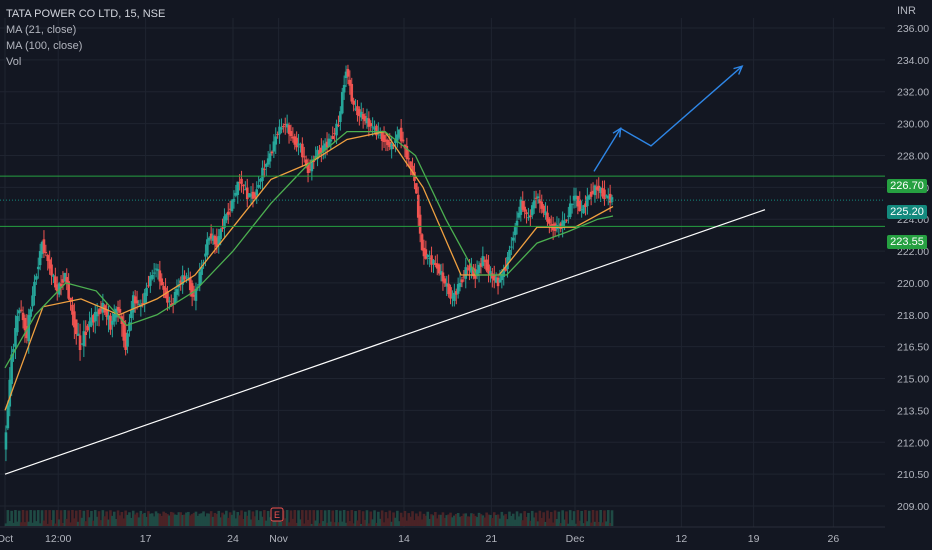  What do you see at coordinates (913, 443) in the screenshot?
I see `y-tick-label: 212.00` at bounding box center [913, 443].